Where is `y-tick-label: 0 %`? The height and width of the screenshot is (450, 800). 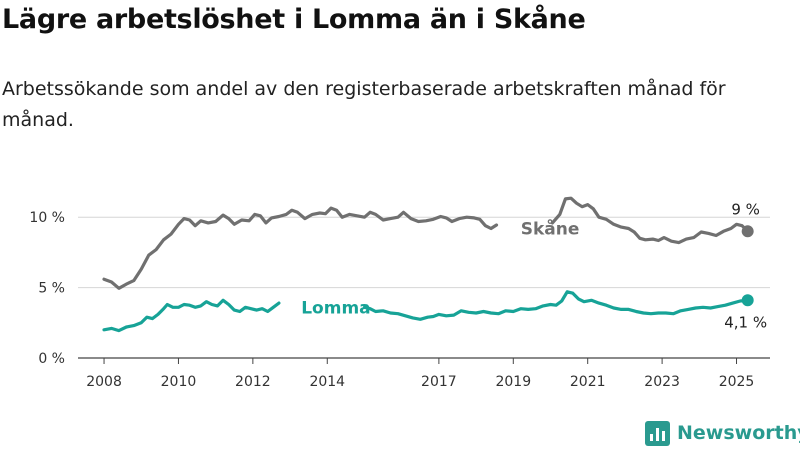 y-tick-label: 0 % is located at coordinates (51, 359).